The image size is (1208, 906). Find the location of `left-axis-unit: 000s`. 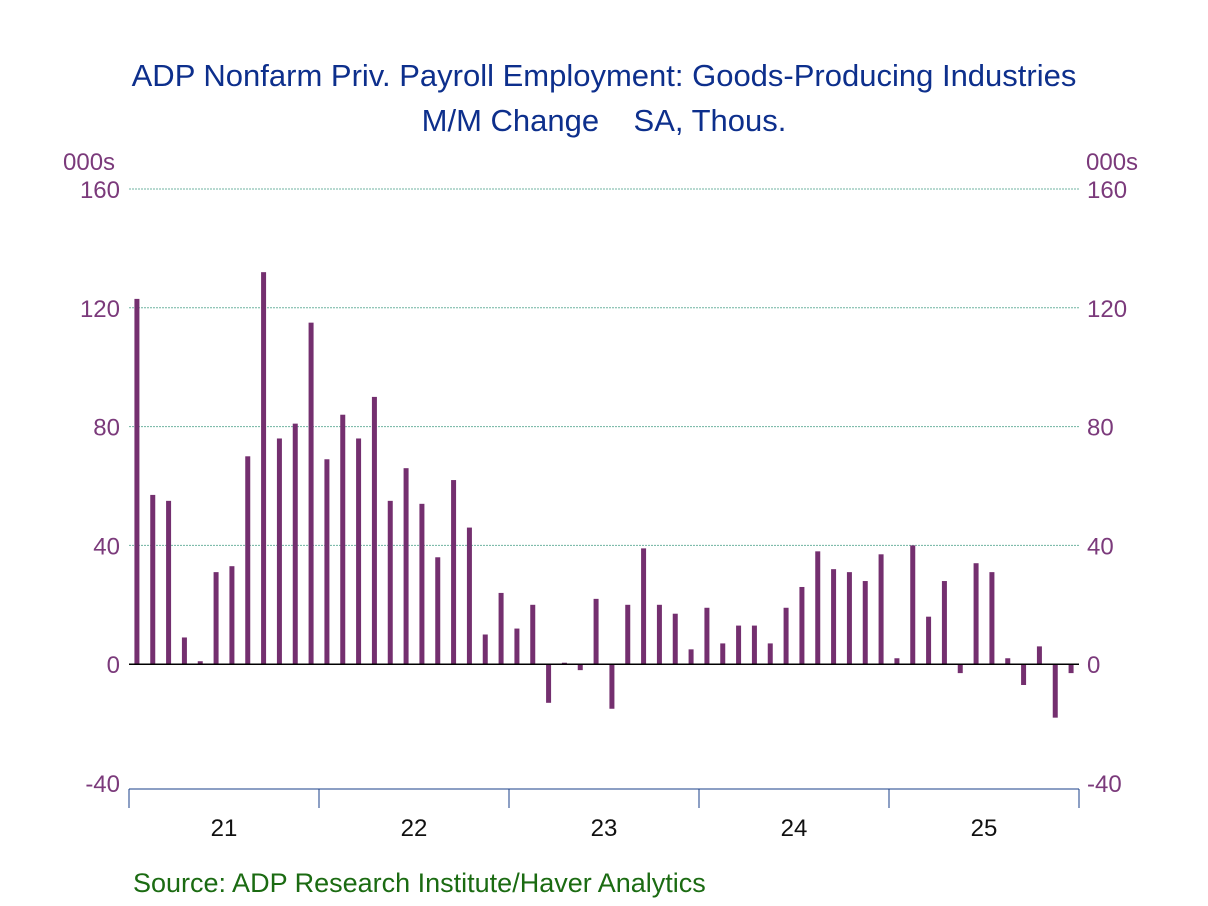

left-axis-unit: 000s is located at coordinates (89, 162).